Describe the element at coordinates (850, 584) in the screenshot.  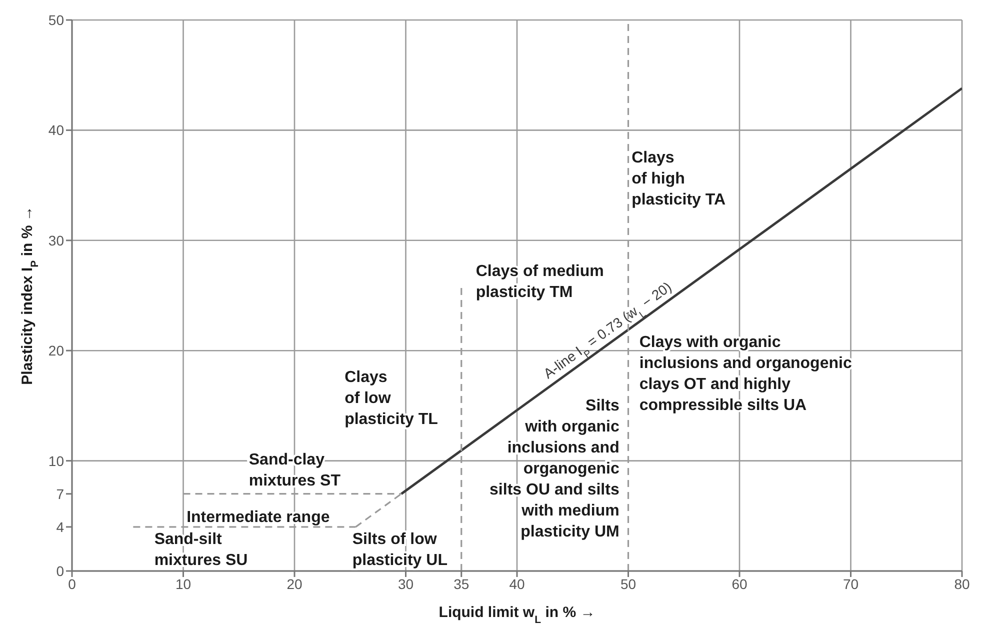
I see `x-tick-label: 70` at that location.